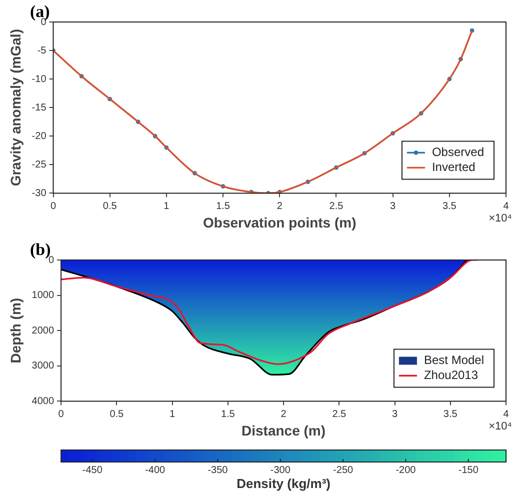 This screenshot has width=516, height=500. What do you see at coordinates (284, 430) in the screenshot?
I see `x-axis-title: Distance (m)` at bounding box center [284, 430].